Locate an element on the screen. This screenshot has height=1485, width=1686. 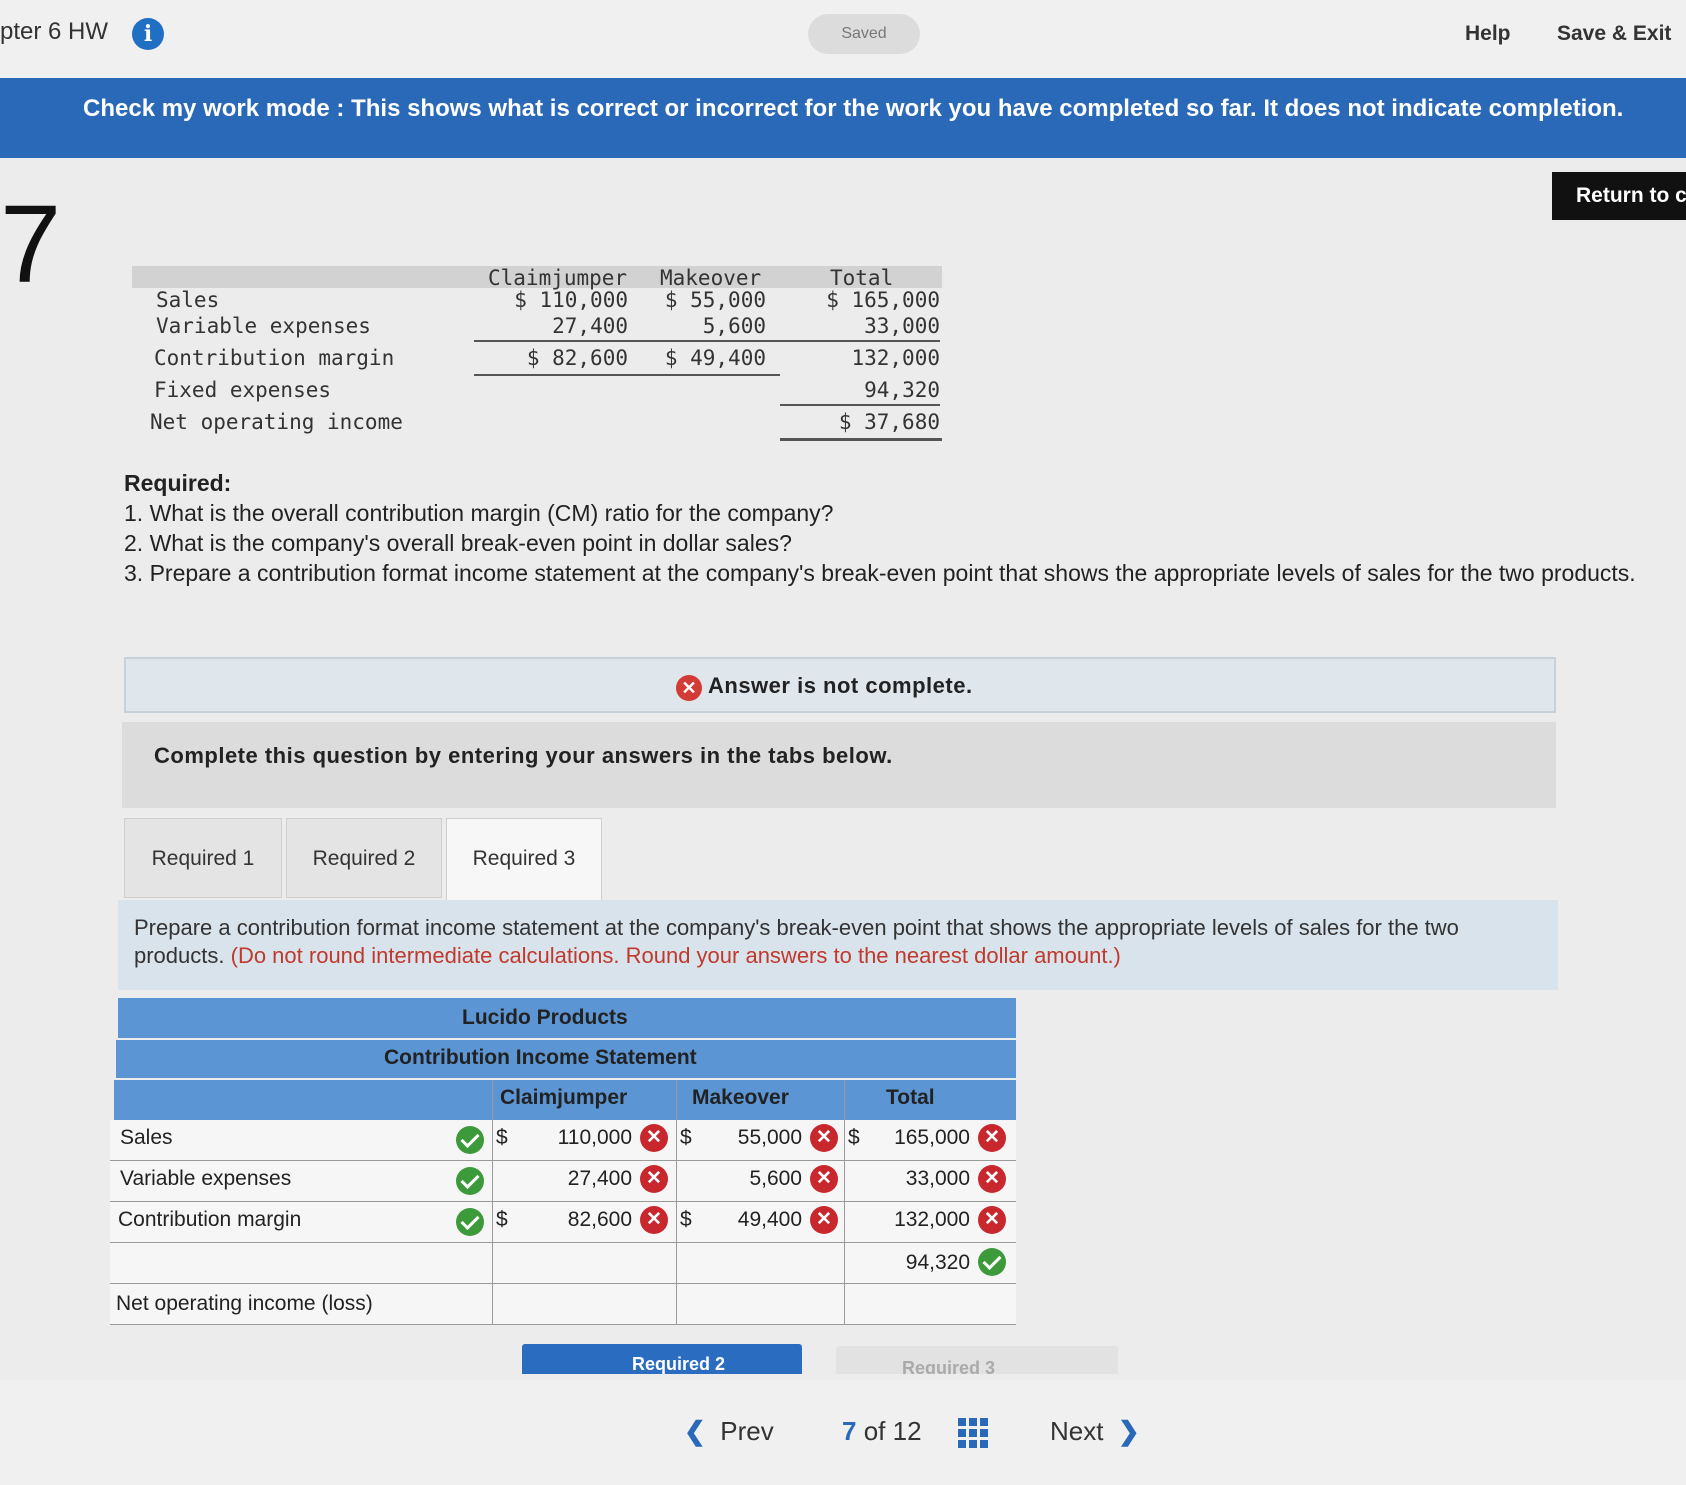
info-icon: i is located at coordinates (148, 34).